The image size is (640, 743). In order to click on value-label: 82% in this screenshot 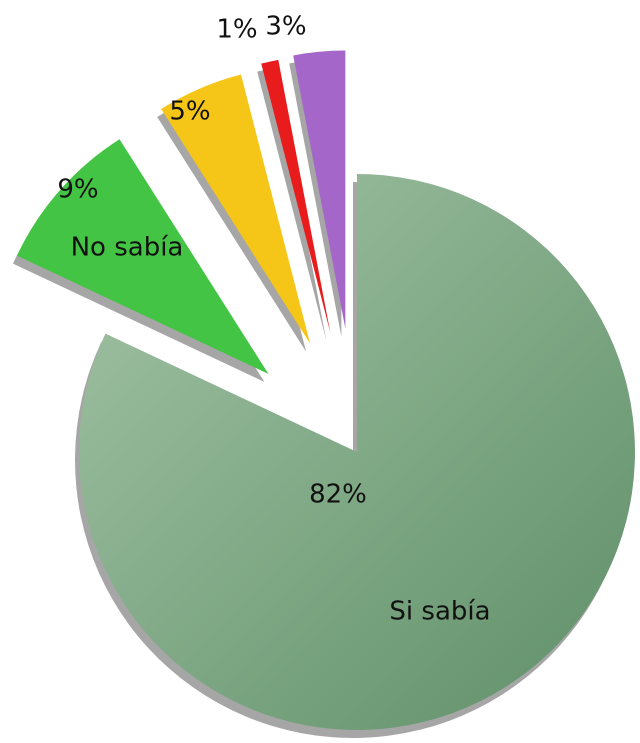, I will do `click(338, 495)`.